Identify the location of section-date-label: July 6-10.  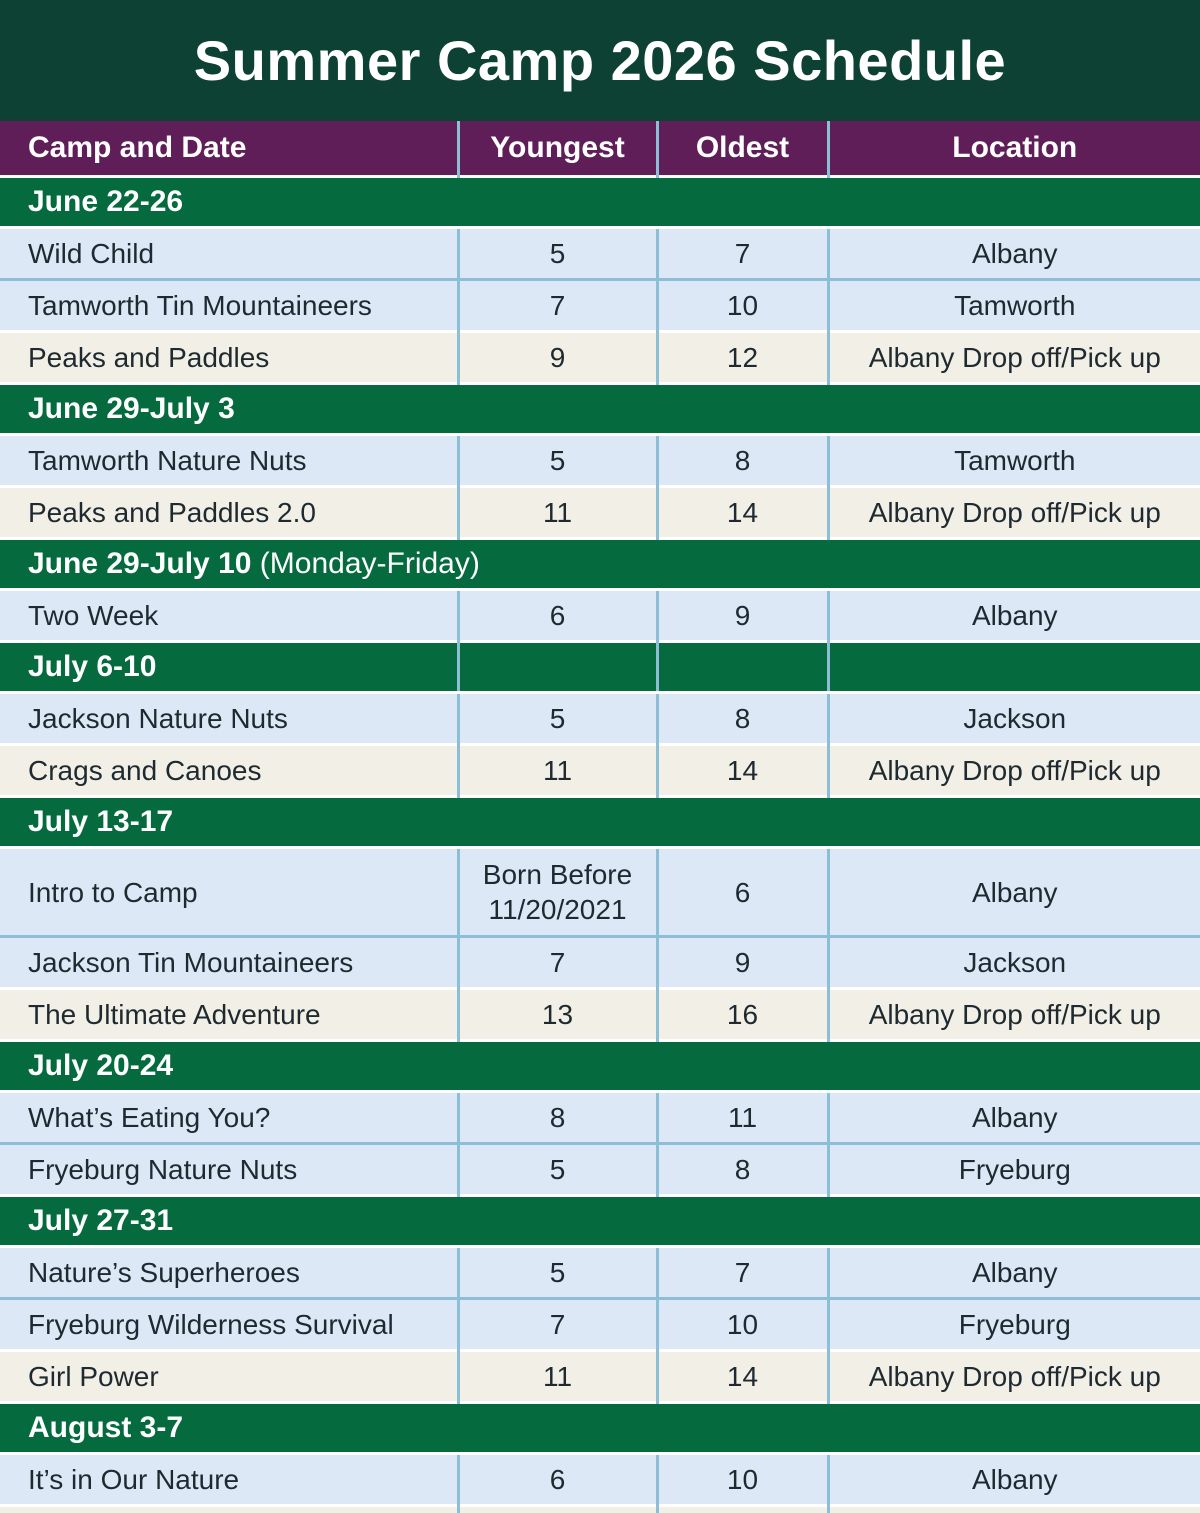
(229, 667).